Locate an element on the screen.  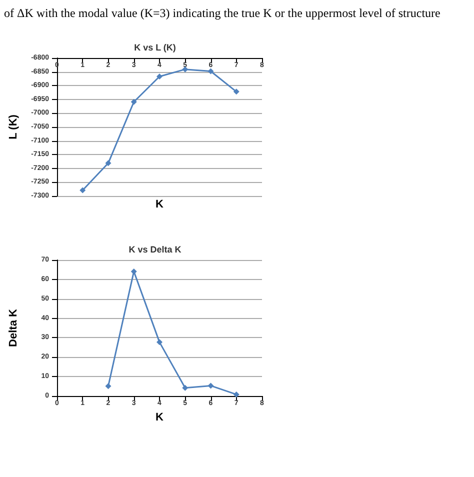
chart-title: K vs L (K) is located at coordinates (155, 47).